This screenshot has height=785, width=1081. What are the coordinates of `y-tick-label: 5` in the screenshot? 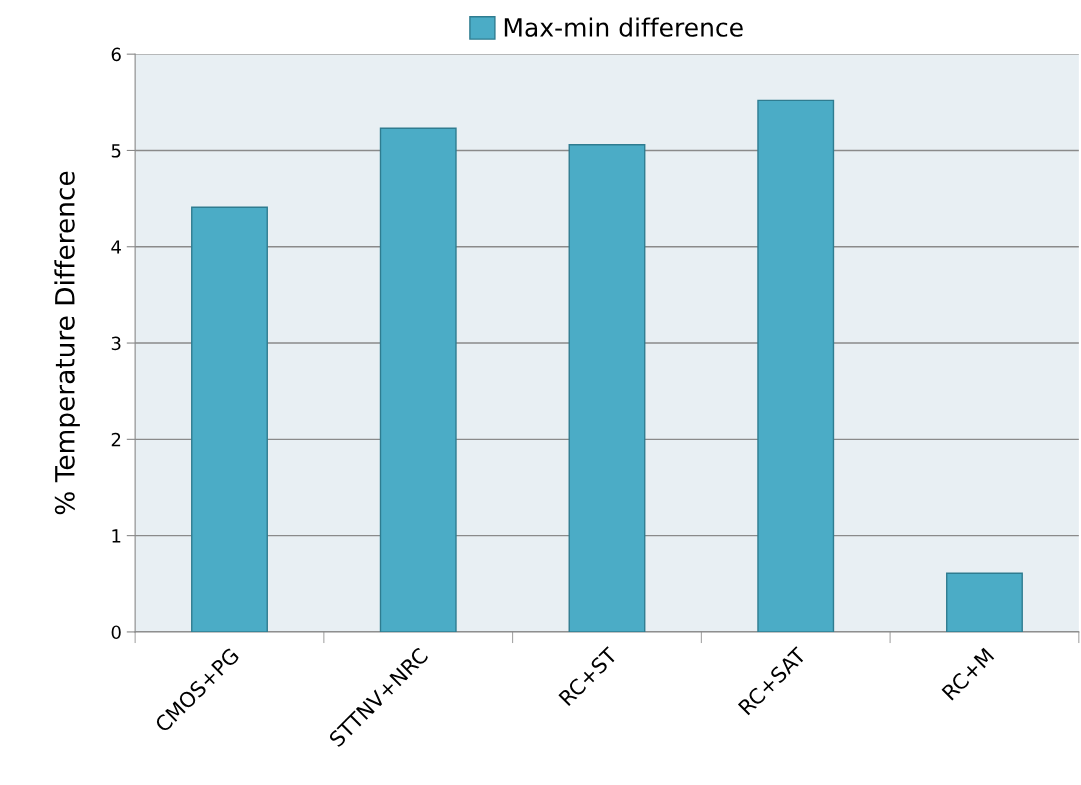 It's located at (116, 151).